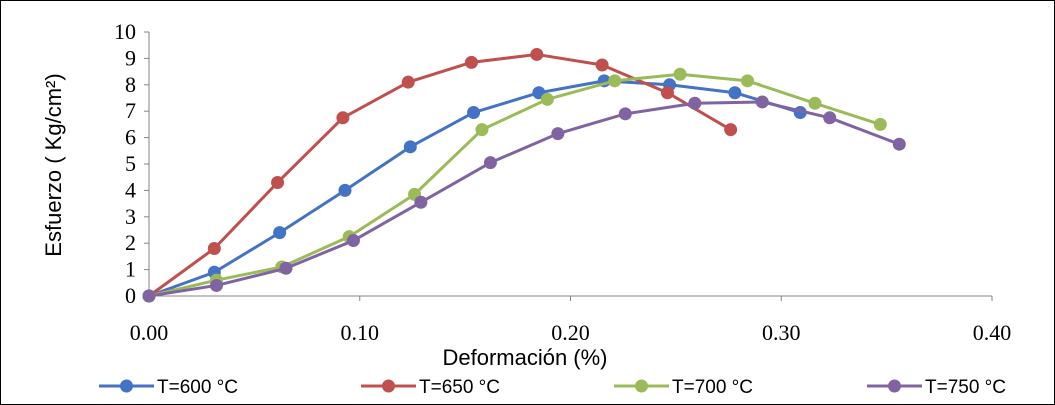  Describe the element at coordinates (712, 387) in the screenshot. I see `legend-label: T=700 °C` at that location.